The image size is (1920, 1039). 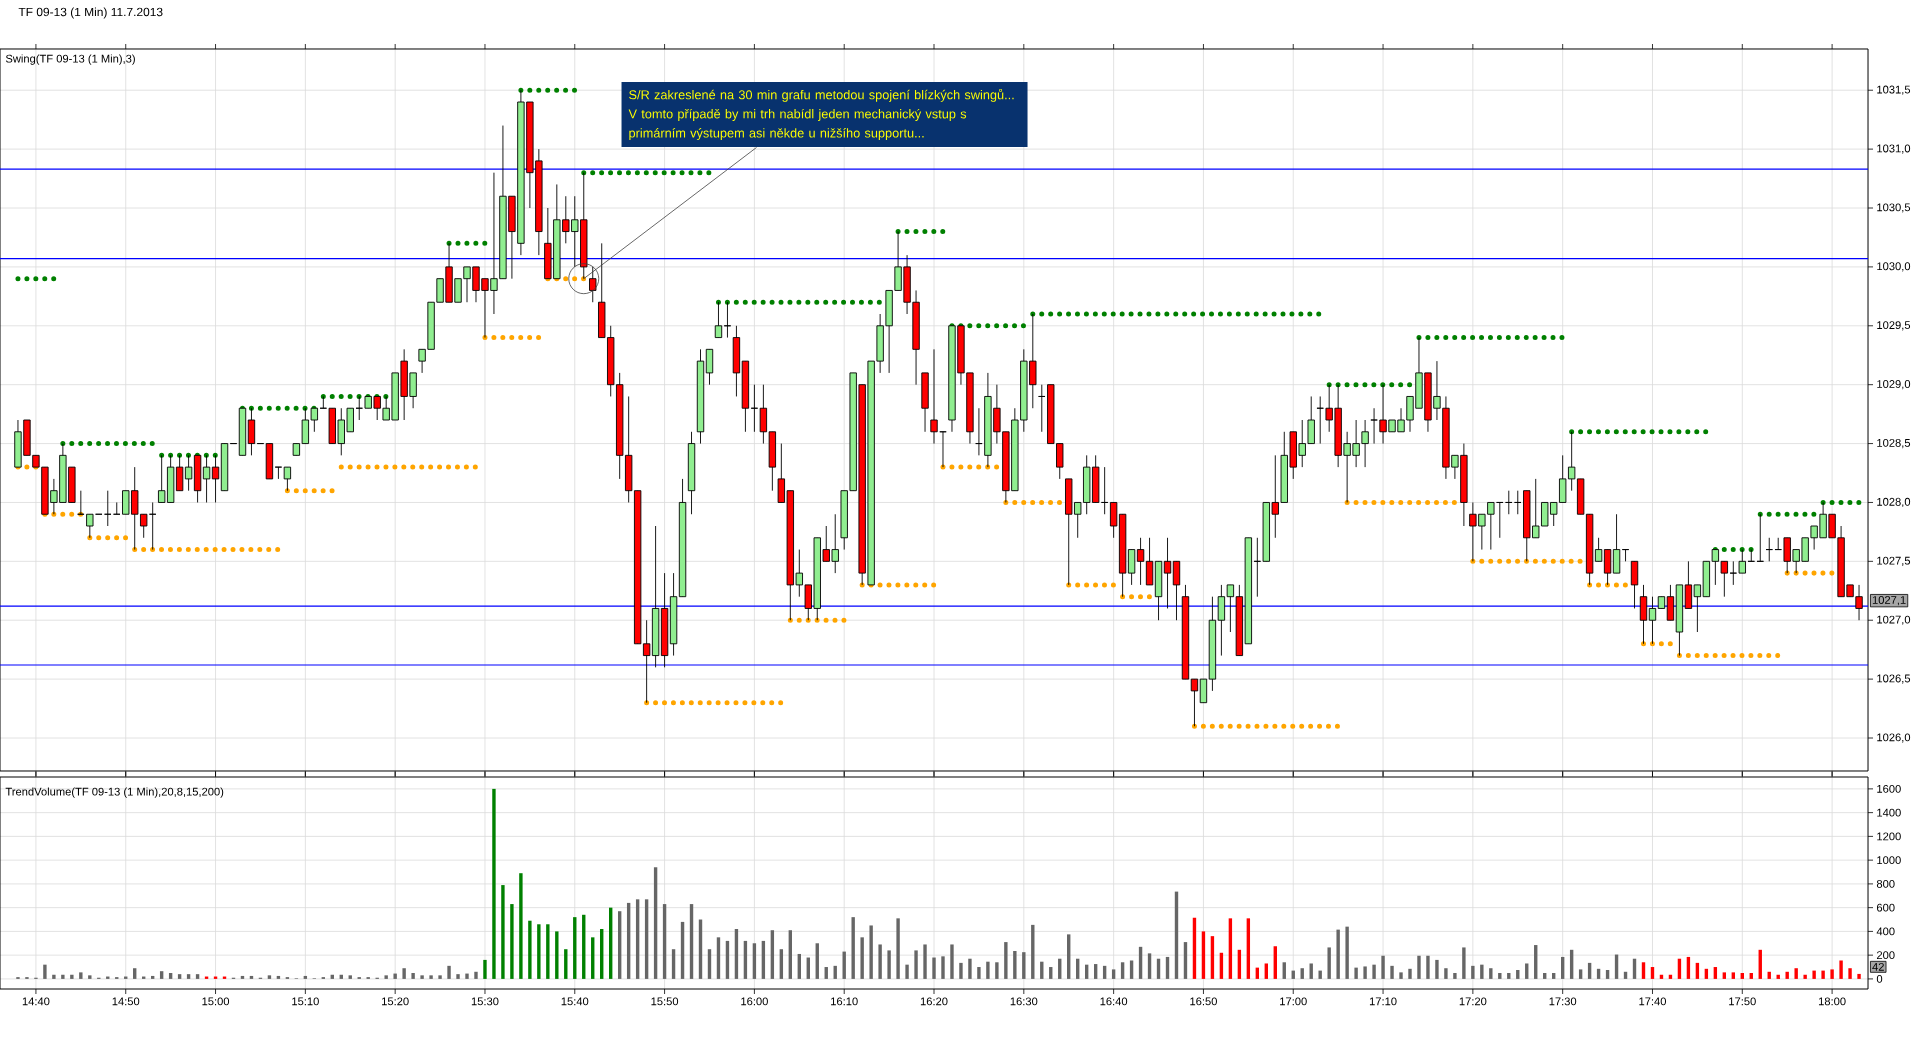 What do you see at coordinates (1885, 907) in the screenshot?
I see `y-tick-label: 600` at bounding box center [1885, 907].